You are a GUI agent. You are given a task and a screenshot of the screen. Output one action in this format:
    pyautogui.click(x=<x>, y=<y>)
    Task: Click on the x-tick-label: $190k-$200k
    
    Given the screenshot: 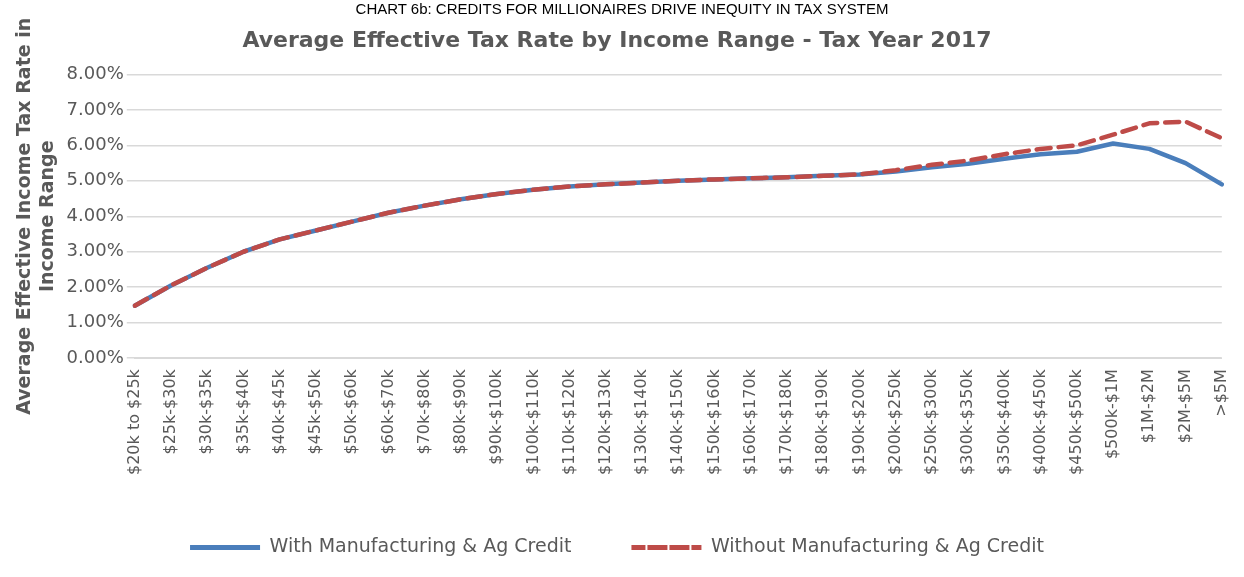 What is the action you would take?
    pyautogui.click(x=858, y=421)
    